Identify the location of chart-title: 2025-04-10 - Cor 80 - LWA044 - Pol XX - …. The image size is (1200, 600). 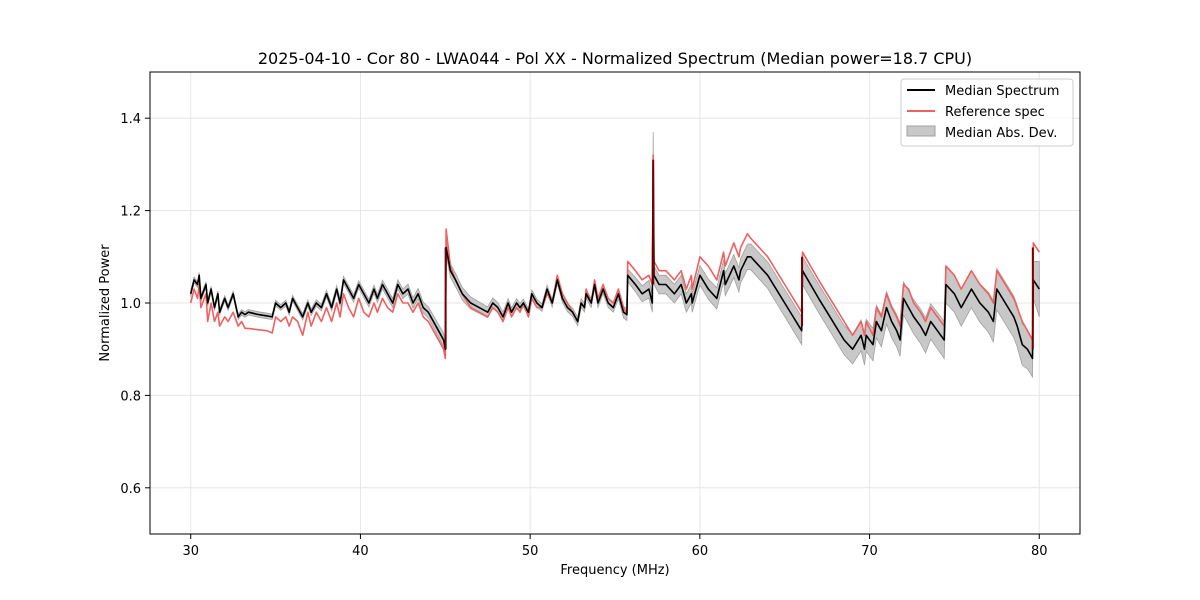
(615, 58).